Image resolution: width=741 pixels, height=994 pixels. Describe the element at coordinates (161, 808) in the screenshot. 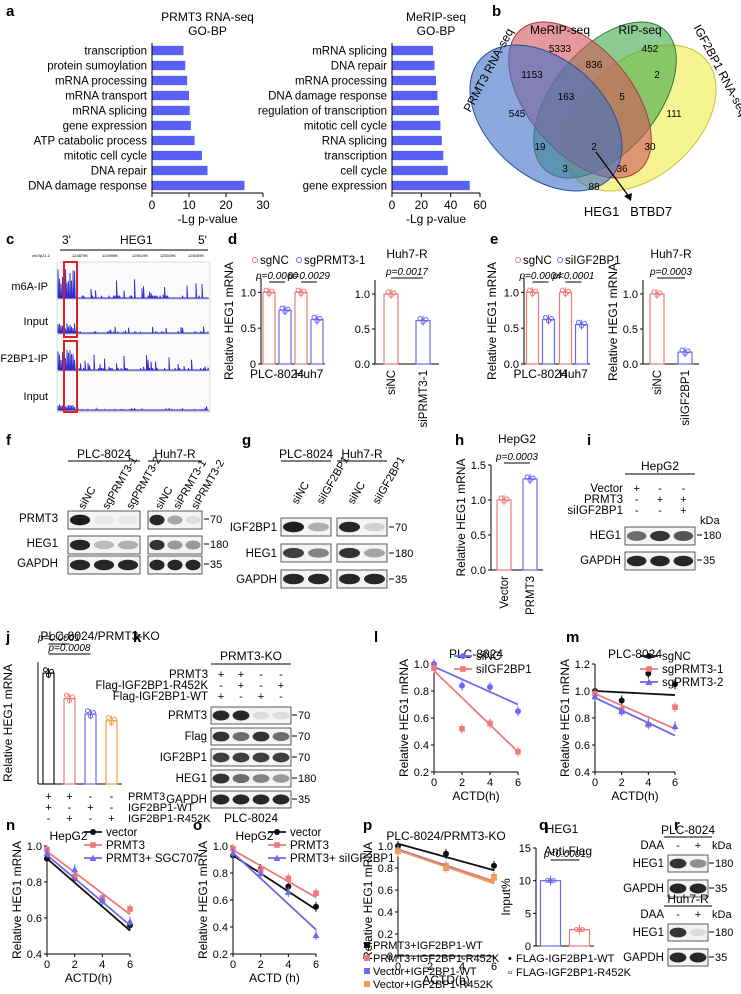

I see `condition-label: IGF2BP1-WT` at that location.